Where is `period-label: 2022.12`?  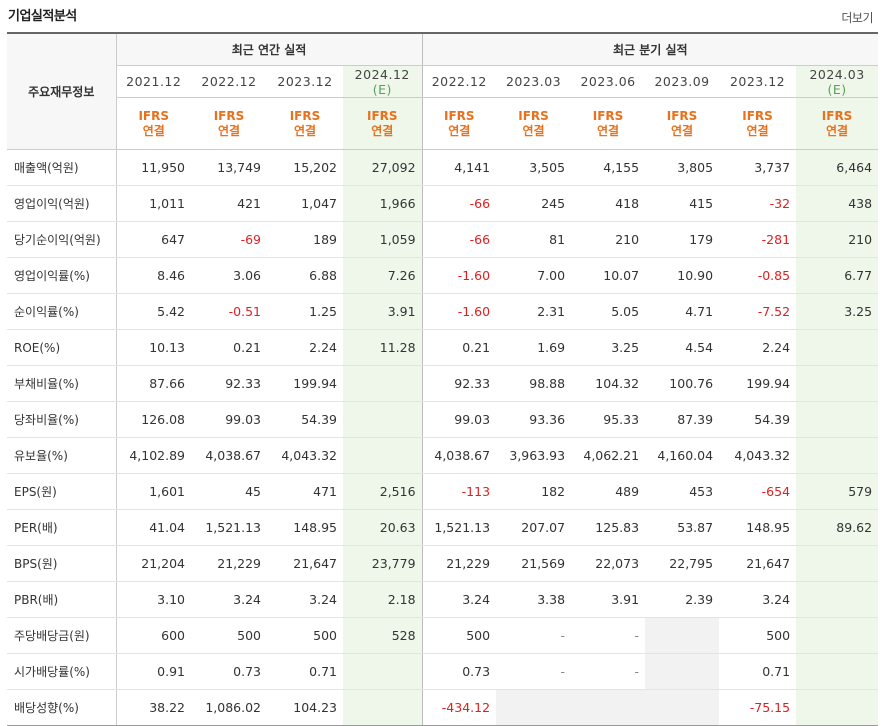
period-label: 2022.12 is located at coordinates (459, 81).